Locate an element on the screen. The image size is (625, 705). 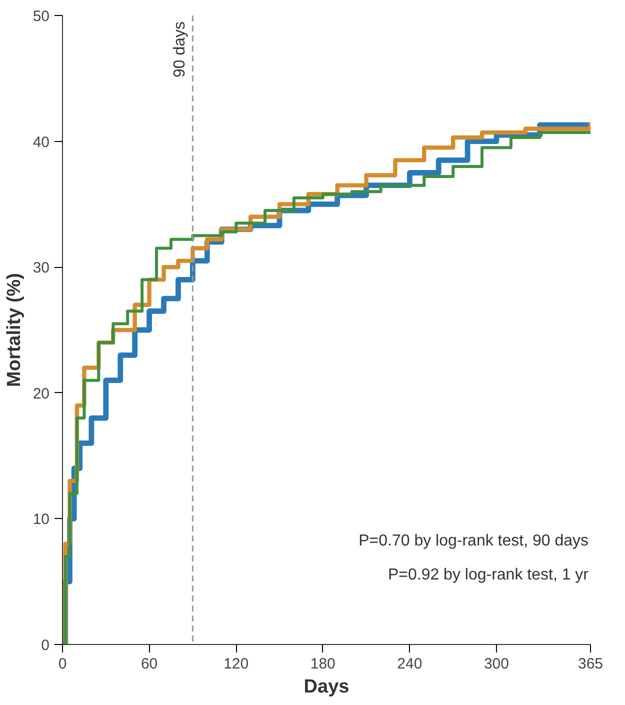
x-tick-label: 0 is located at coordinates (62, 664).